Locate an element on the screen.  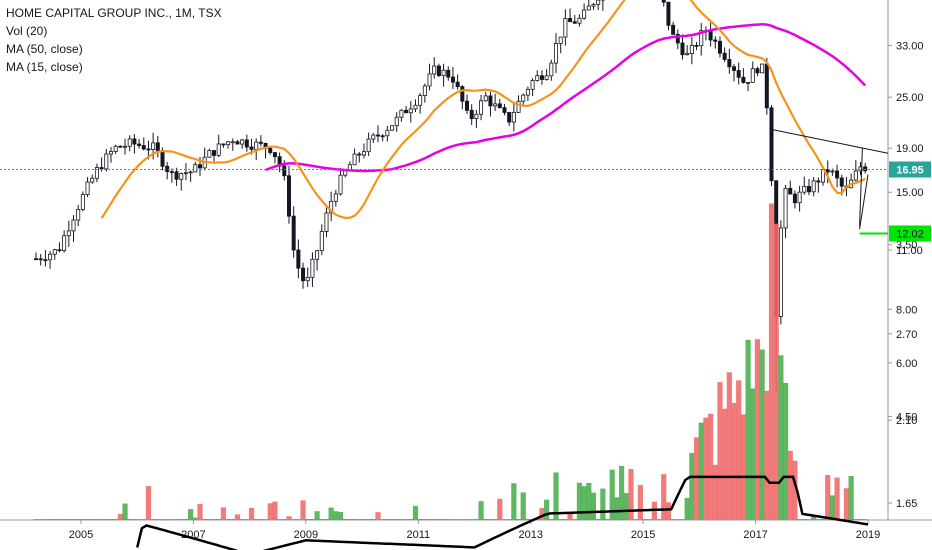
support-label: 12.02 is located at coordinates (910, 234).